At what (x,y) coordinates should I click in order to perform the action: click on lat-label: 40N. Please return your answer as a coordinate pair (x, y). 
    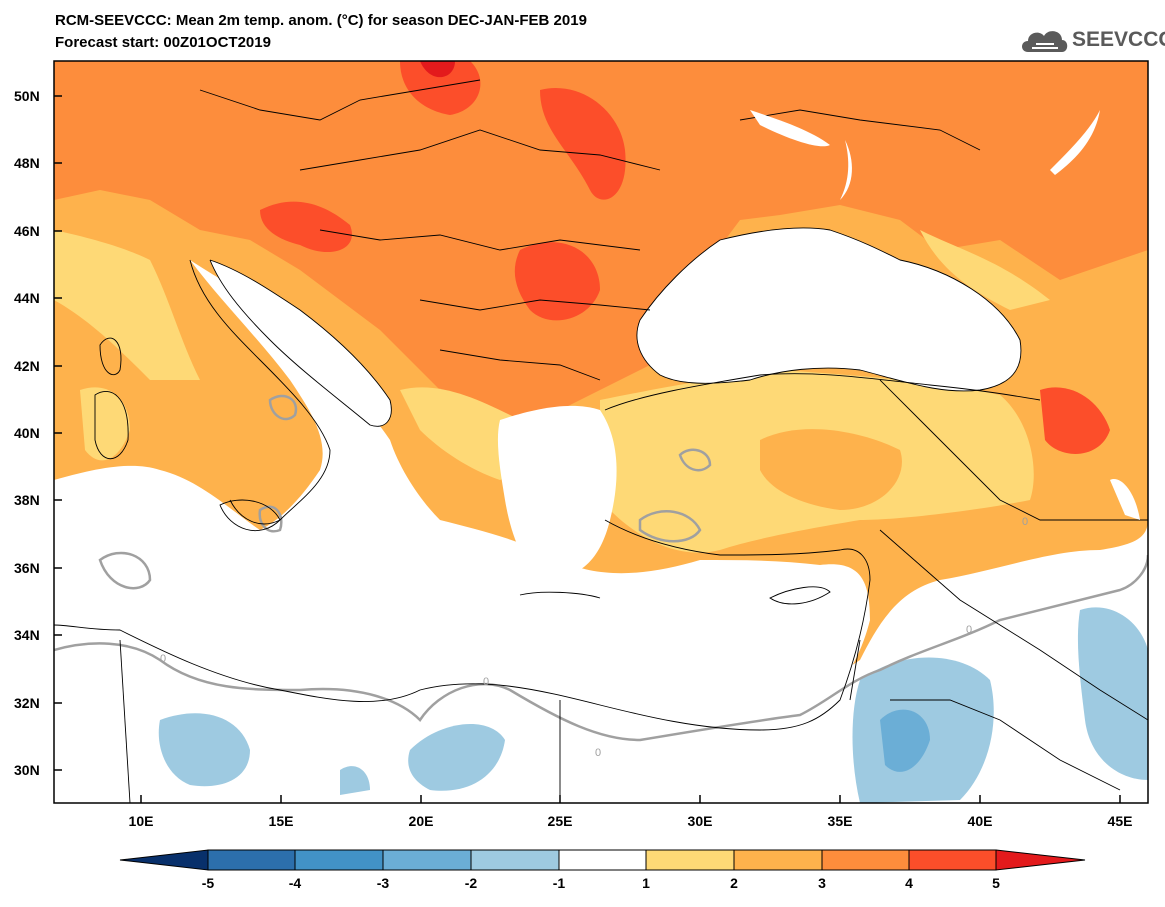
    Looking at the image, I should click on (27, 433).